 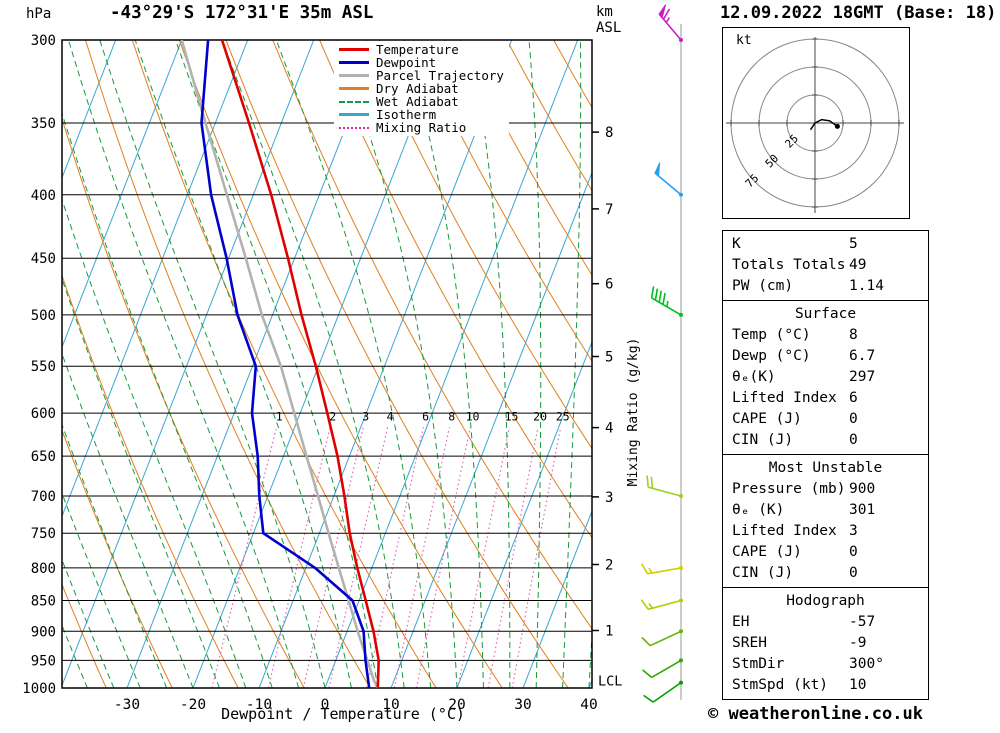 What do you see at coordinates (767, 552) in the screenshot?
I see `stat-label: CAPE (J)` at bounding box center [767, 552].